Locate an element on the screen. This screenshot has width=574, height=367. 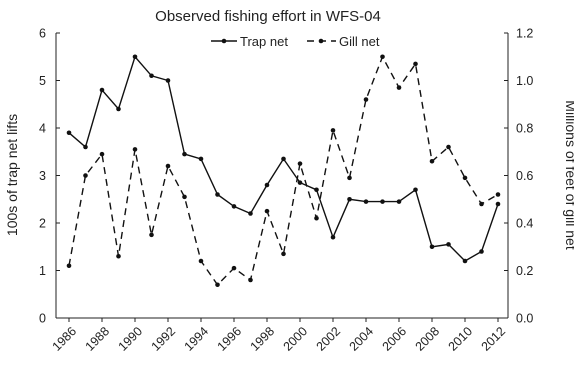
y-tick-label-right: 0.2 is located at coordinates (524, 271).